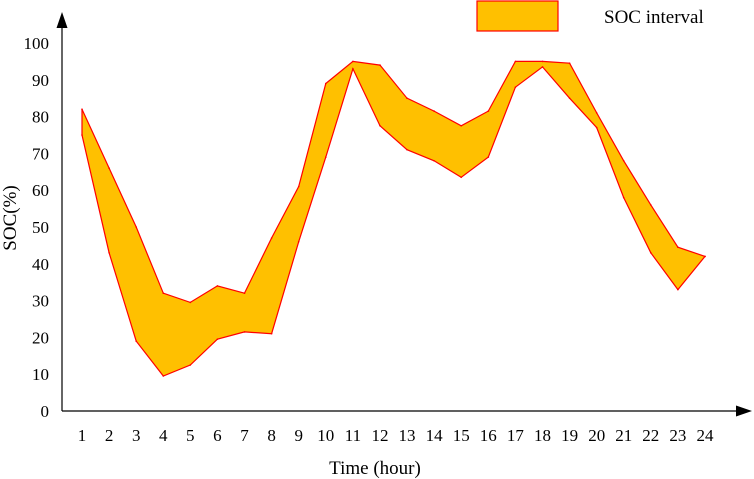 The width and height of the screenshot is (754, 479). I want to click on x-tick-label: 18, so click(542, 435).